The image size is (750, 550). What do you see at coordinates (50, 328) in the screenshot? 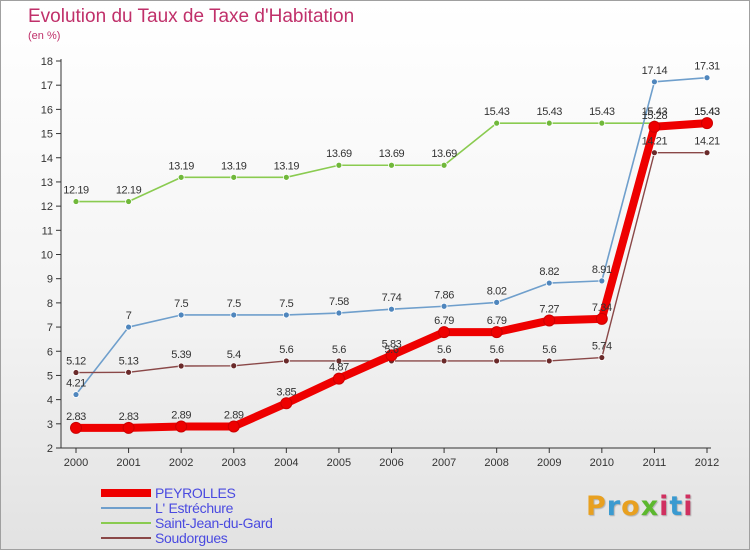
I see `y-tick-label: 7` at bounding box center [50, 328].